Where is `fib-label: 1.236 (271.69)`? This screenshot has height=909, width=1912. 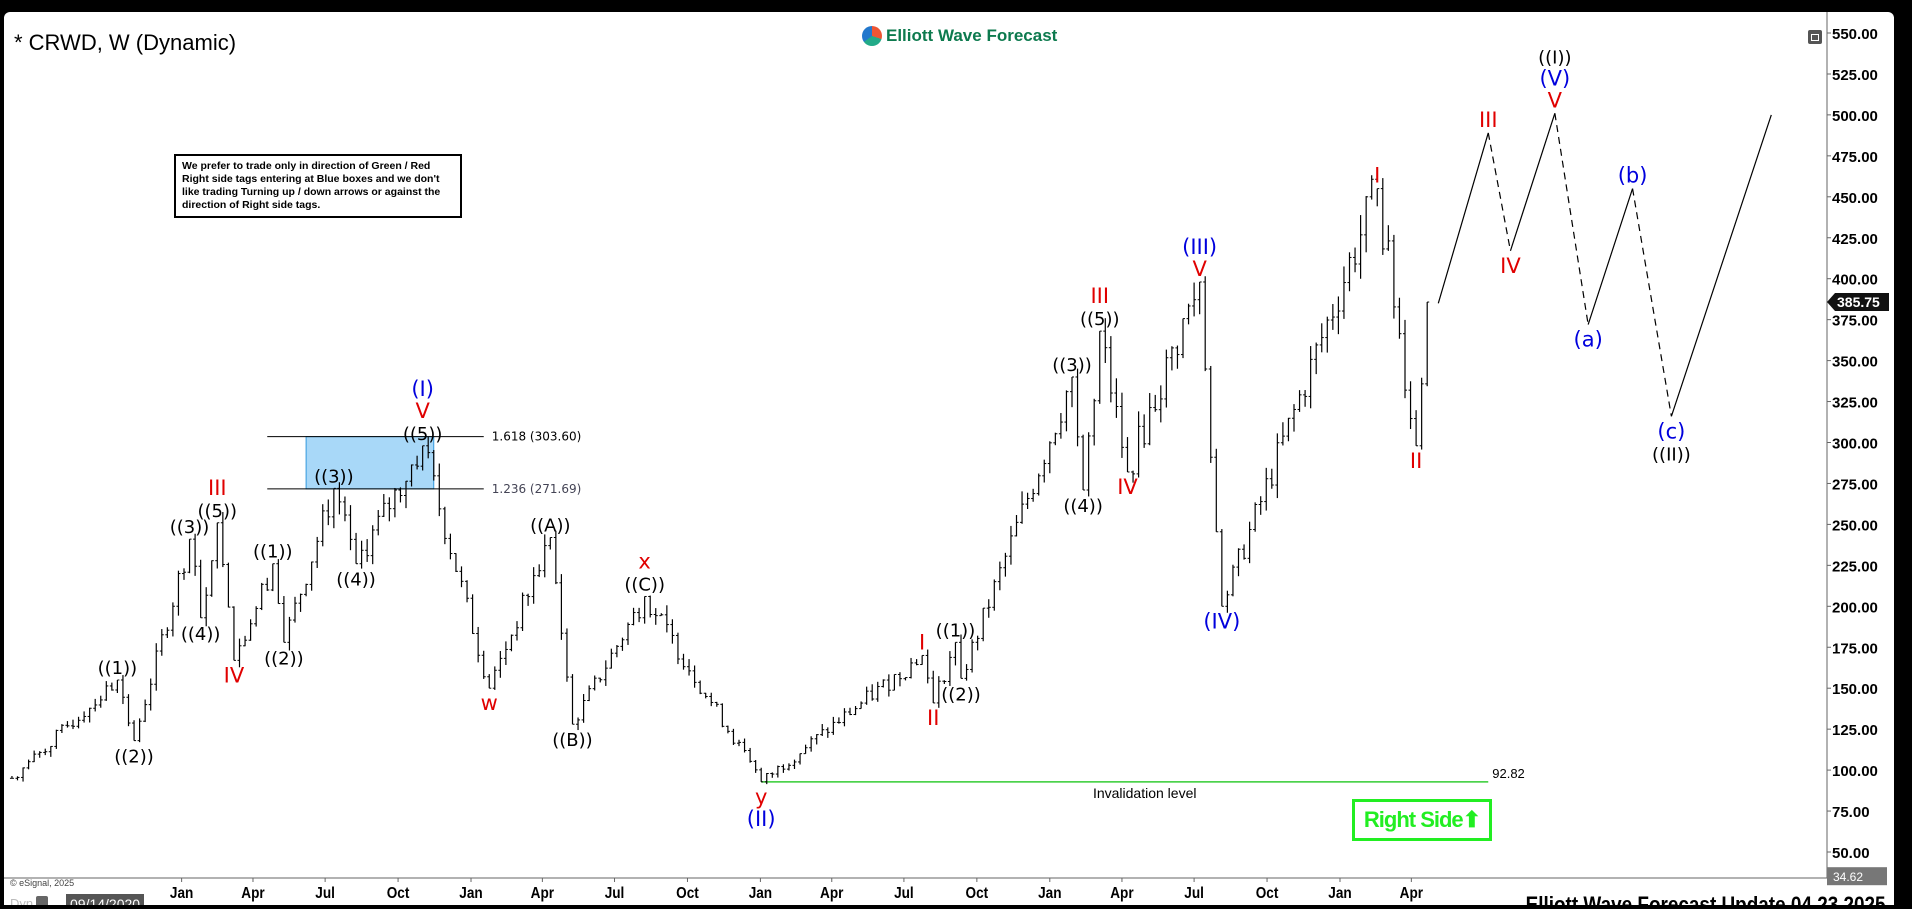
fib-label: 1.236 (271.69) is located at coordinates (537, 489).